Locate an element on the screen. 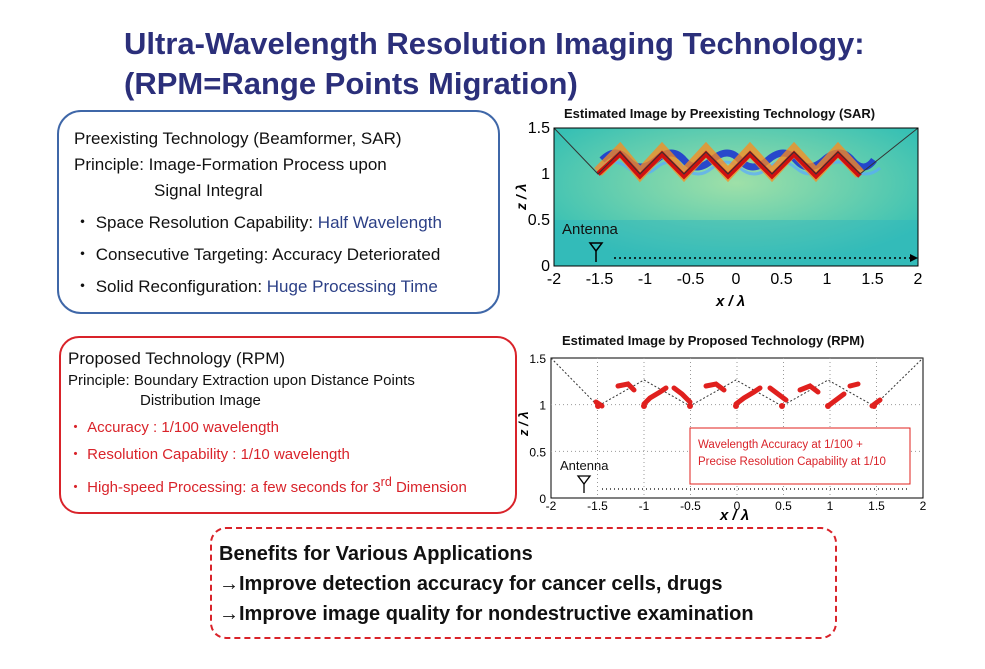 This screenshot has width=985, height=669. sar-x-axis-label: x / λ is located at coordinates (730, 301).